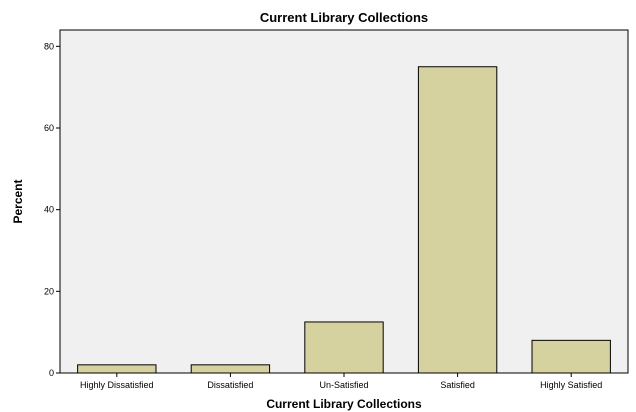 This screenshot has width=636, height=412. Describe the element at coordinates (49, 46) in the screenshot. I see `y-tick-label-4: 80` at that location.